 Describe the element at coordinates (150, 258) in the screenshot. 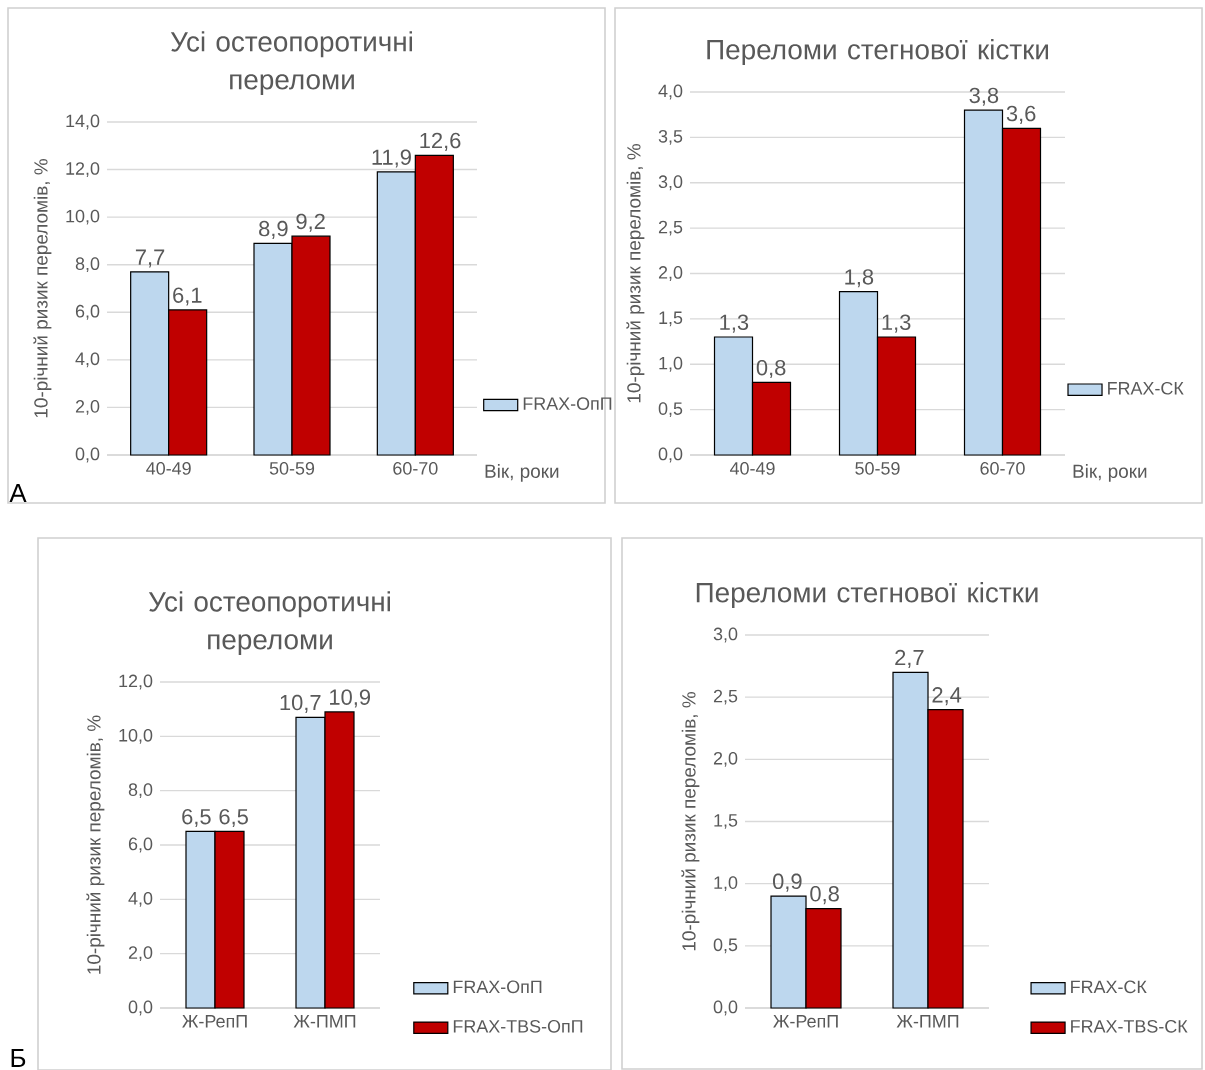

I see `data-label: 7,7` at that location.